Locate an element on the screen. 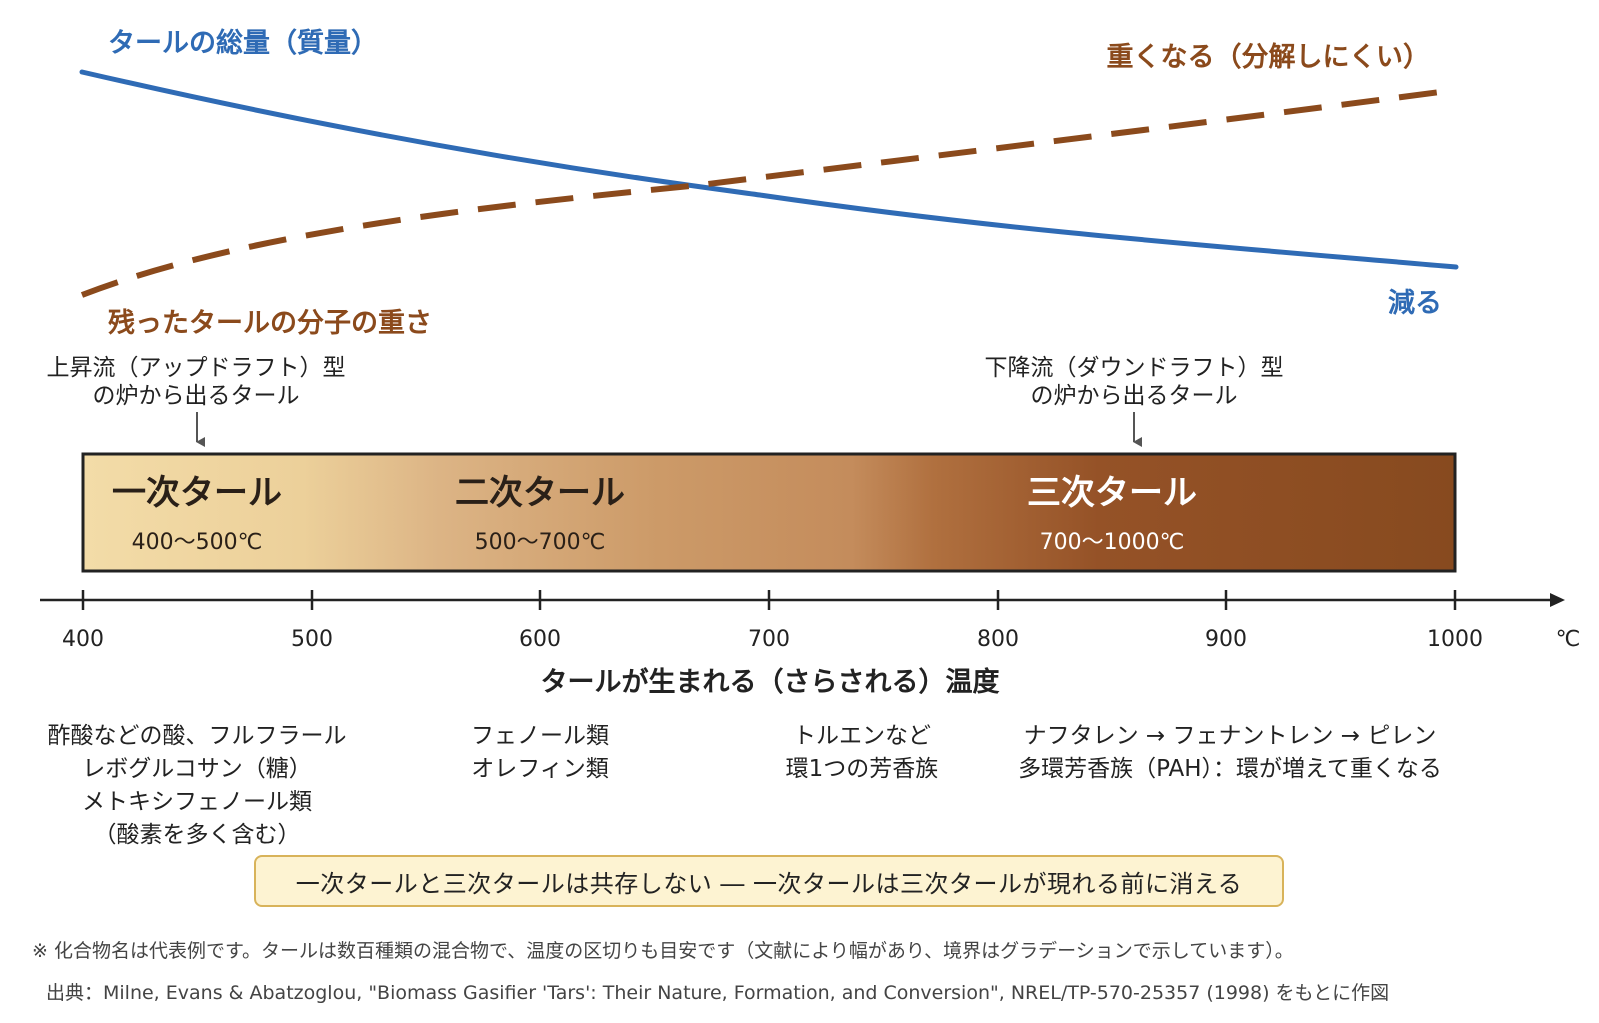 The width and height of the screenshot is (1599, 1023). secondary-compound-1: フェノール類 is located at coordinates (540, 736).